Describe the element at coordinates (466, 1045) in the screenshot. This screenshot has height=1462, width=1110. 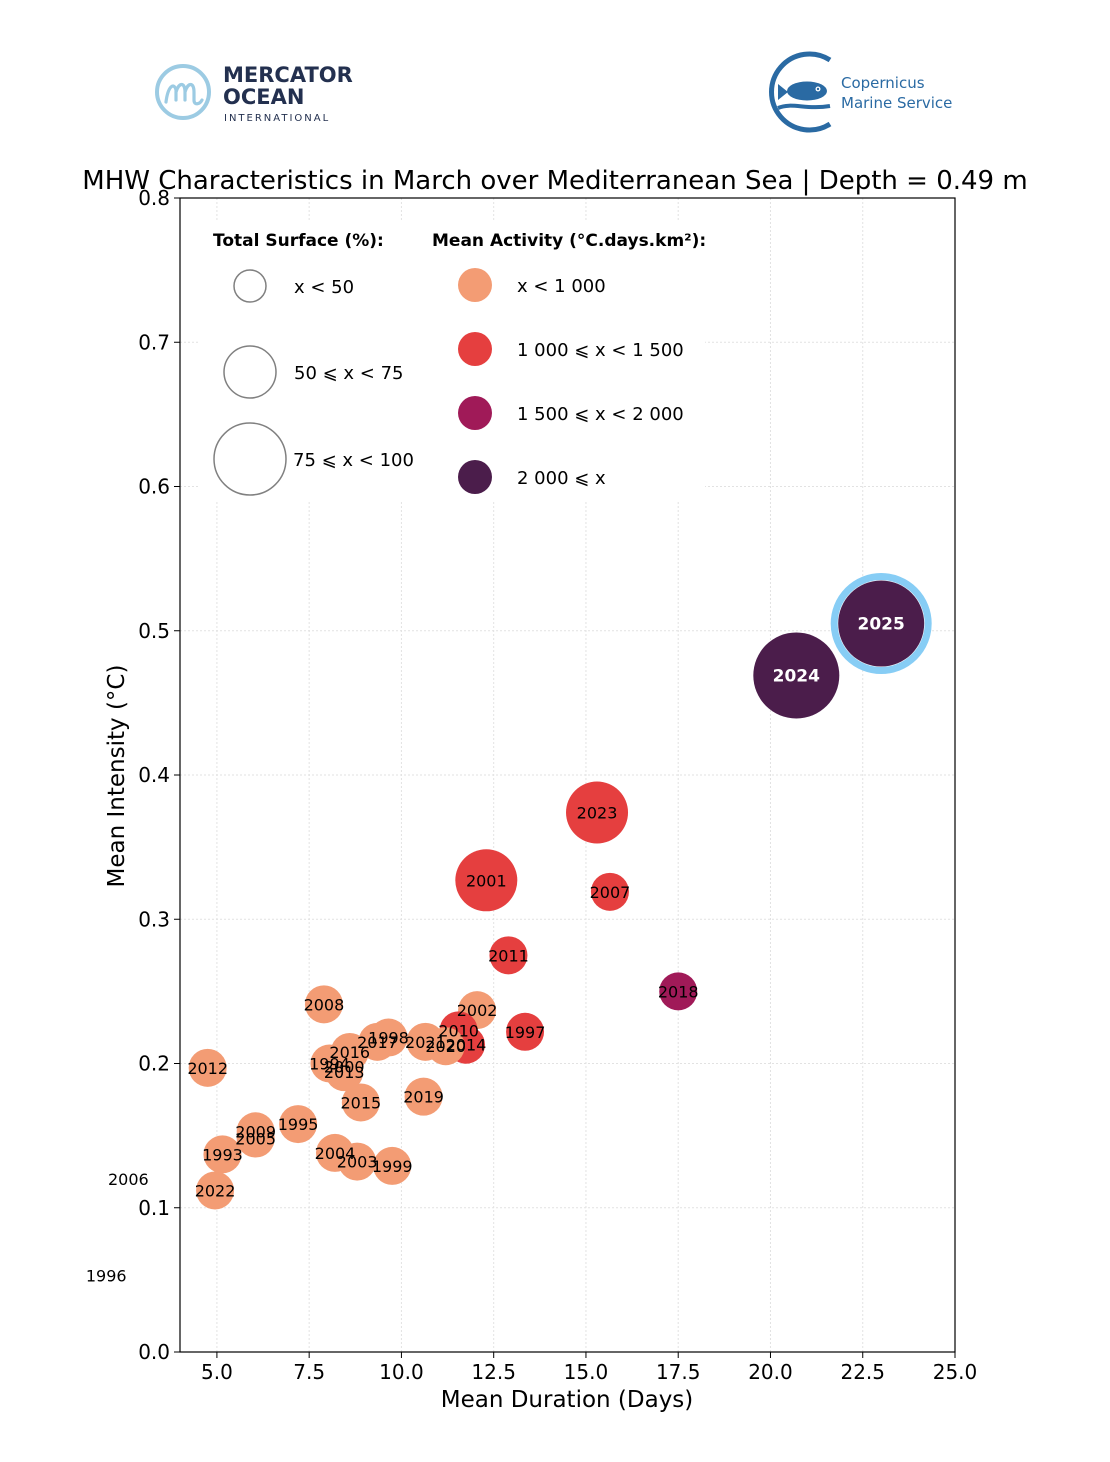
I see `point-label: 2014` at that location.